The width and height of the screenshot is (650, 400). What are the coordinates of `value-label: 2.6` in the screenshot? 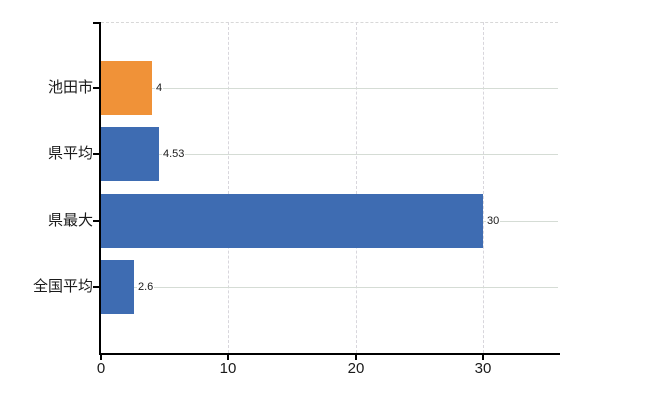 It's located at (146, 287).